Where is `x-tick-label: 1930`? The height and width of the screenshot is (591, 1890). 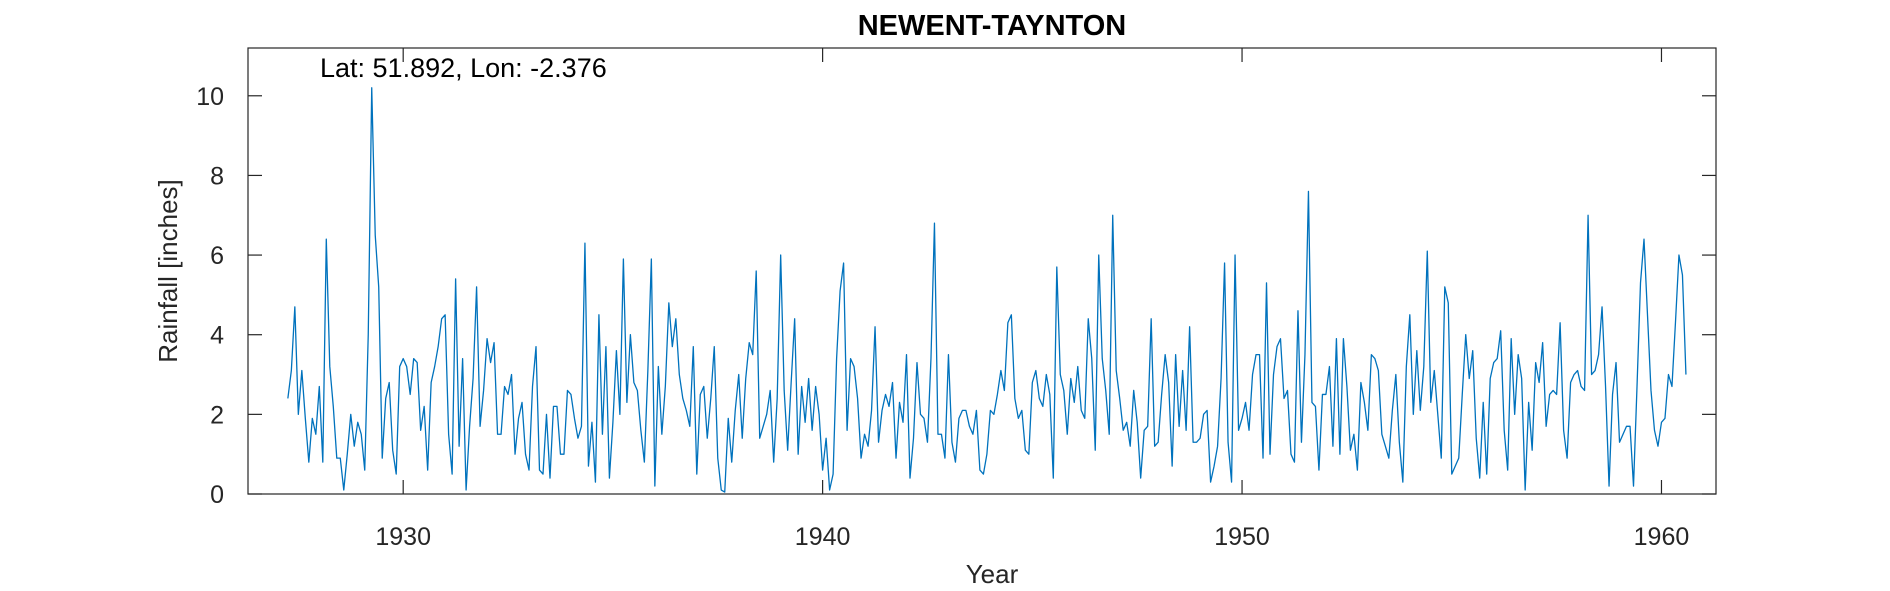 x-tick-label: 1930 is located at coordinates (403, 537).